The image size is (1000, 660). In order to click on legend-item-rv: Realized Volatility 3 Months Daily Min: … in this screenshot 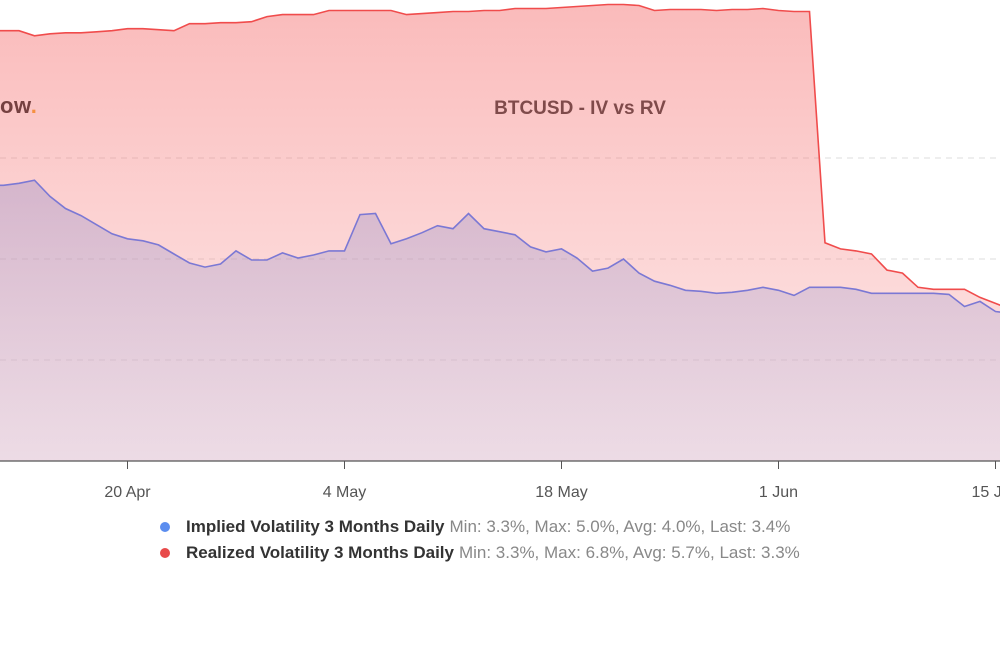, I will do `click(480, 553)`.